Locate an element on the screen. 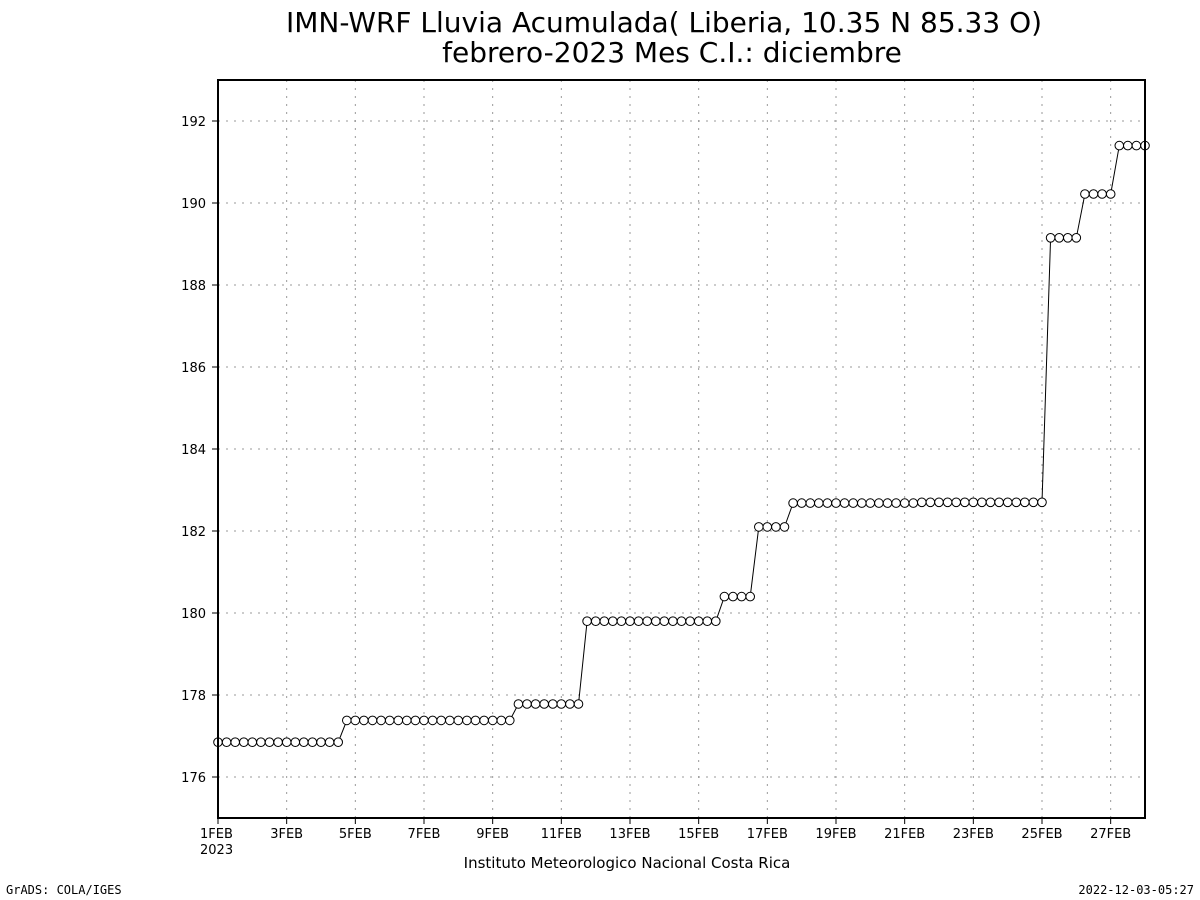  y-axis: 176 178 180 182 184 186 188 190 192 is located at coordinates (199, 450).